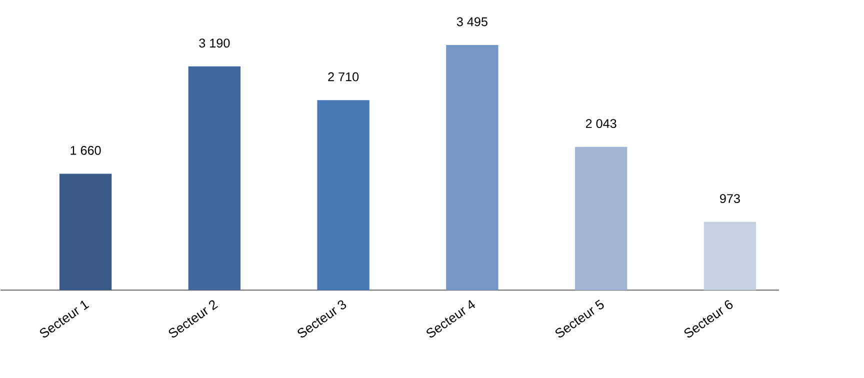  I want to click on data-label: 1 660, so click(85, 151).